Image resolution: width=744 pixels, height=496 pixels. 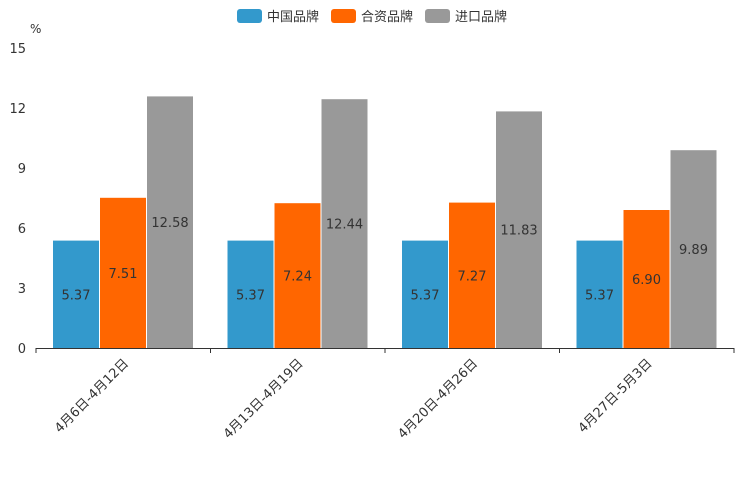 I want to click on data-label: 11.83, so click(x=518, y=231).